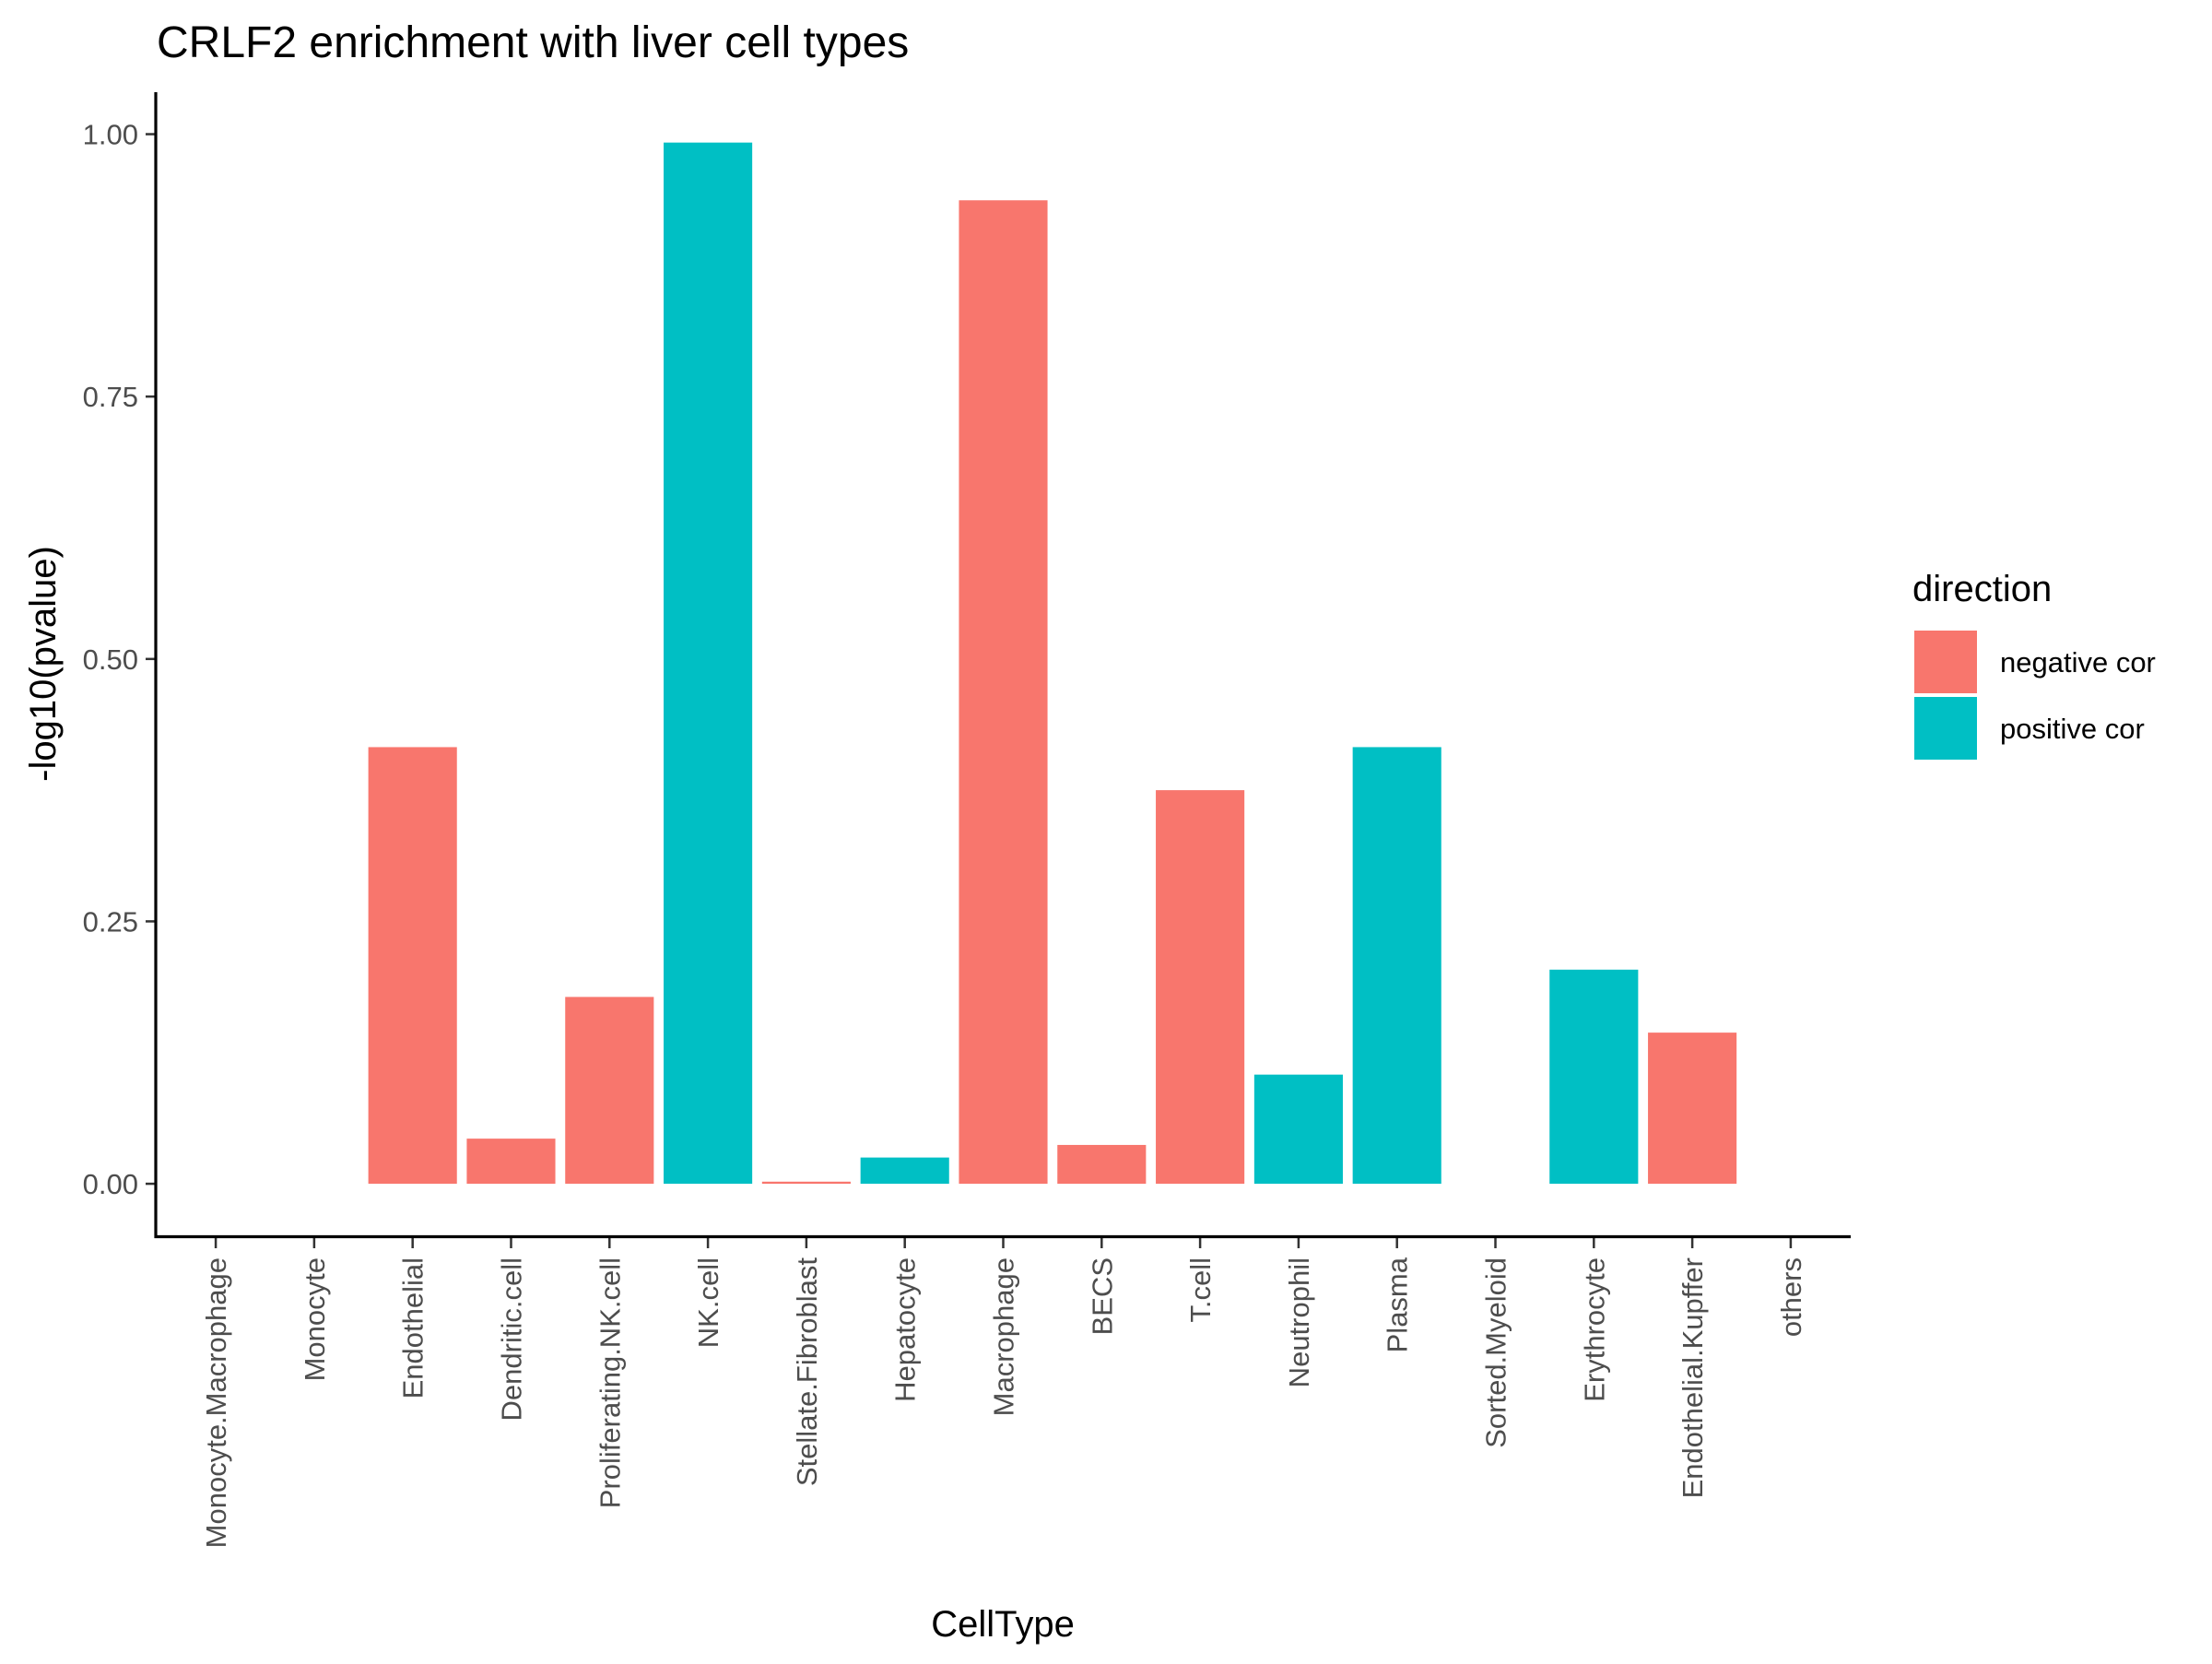 The height and width of the screenshot is (1664, 2212). I want to click on legend-swatch-positive-cor, so click(1945, 728).